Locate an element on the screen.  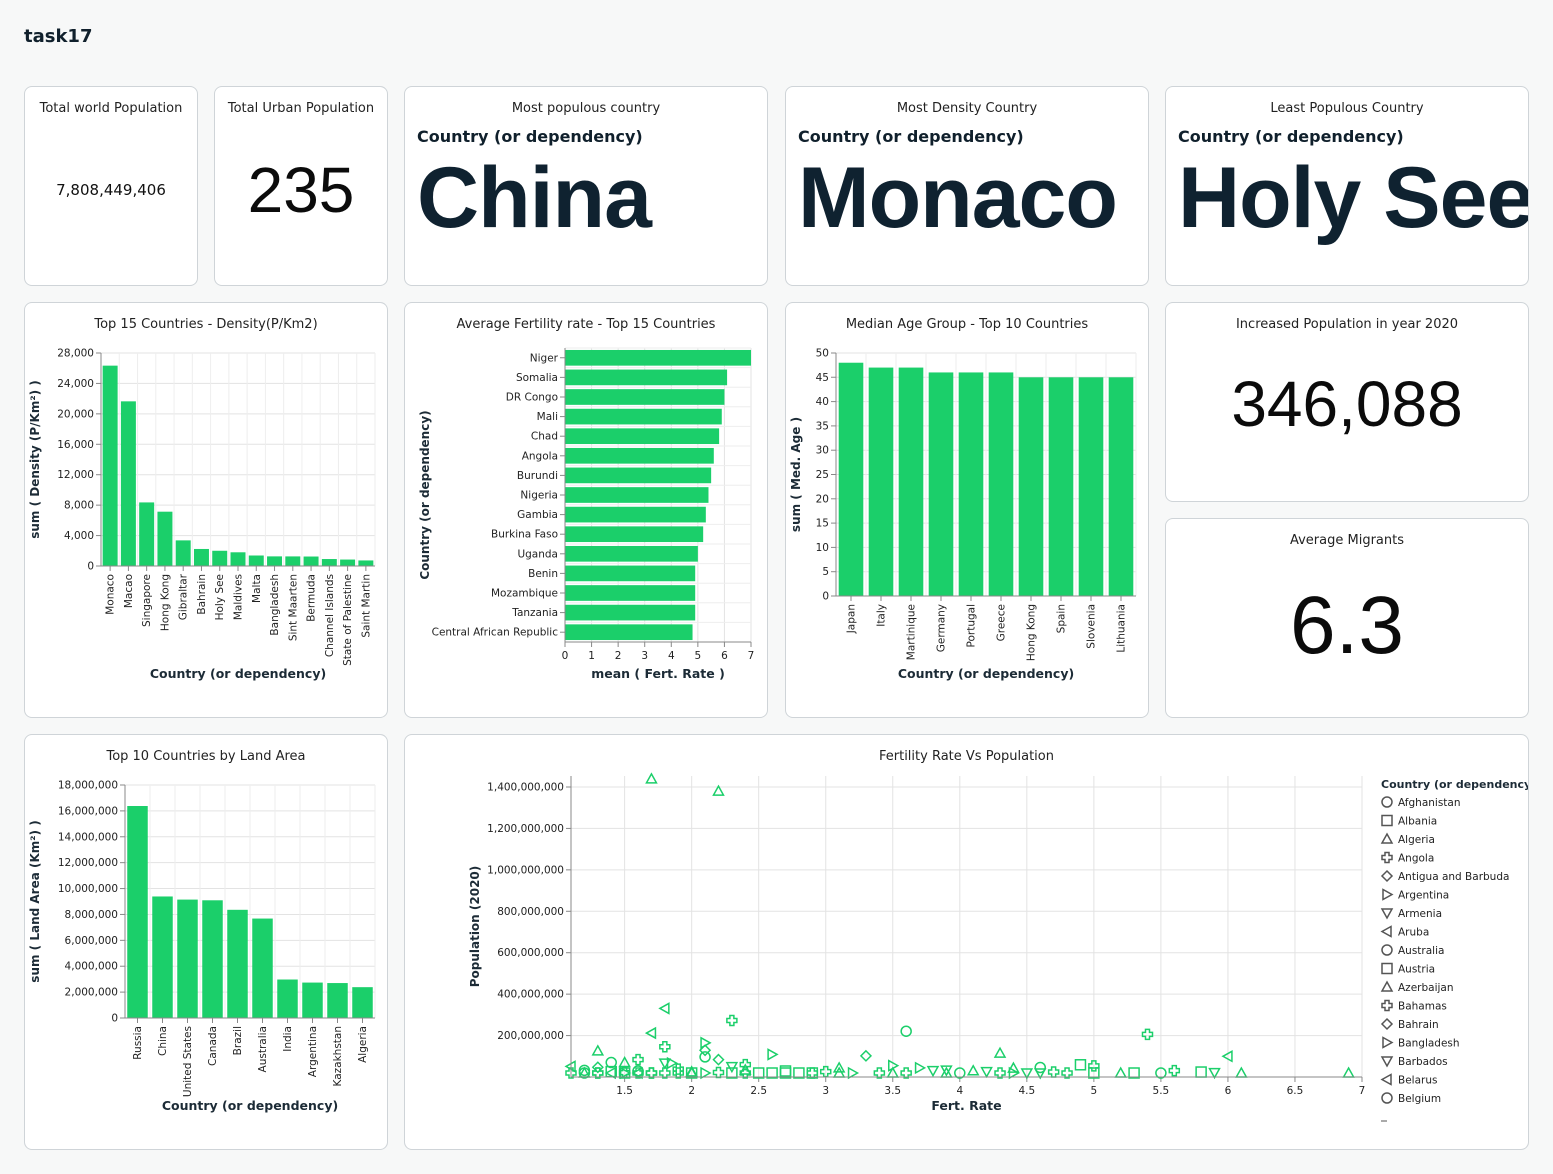
card-title: Least Populous Country is located at coordinates (1347, 108).